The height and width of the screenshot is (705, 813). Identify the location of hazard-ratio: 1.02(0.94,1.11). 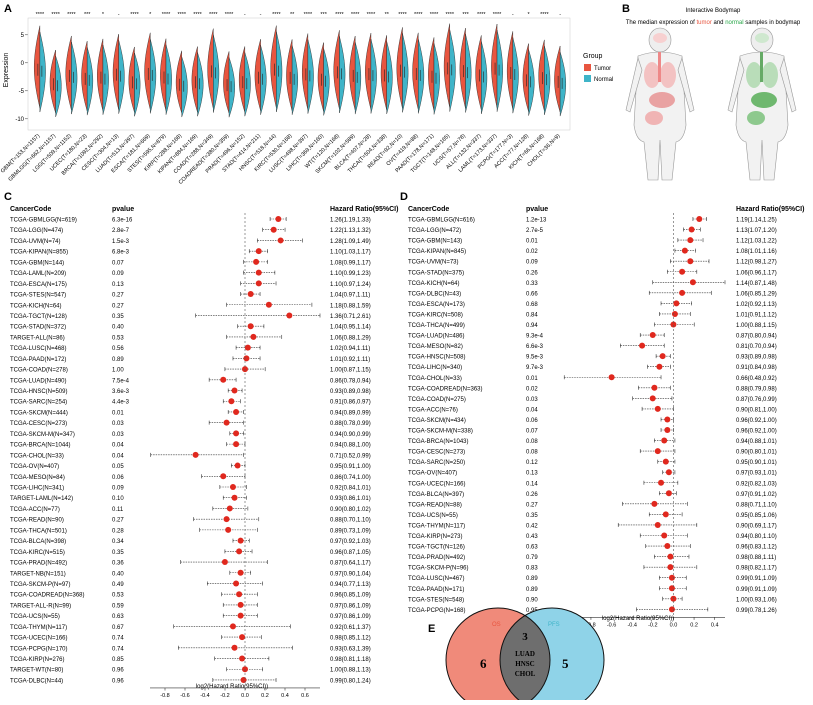
(350, 349).